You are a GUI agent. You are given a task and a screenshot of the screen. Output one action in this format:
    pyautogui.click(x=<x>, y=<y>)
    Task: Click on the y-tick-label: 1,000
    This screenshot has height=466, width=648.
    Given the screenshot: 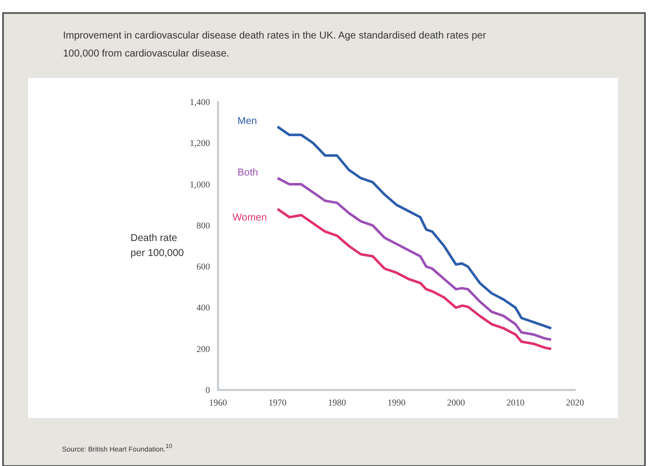 What is the action you would take?
    pyautogui.click(x=200, y=184)
    